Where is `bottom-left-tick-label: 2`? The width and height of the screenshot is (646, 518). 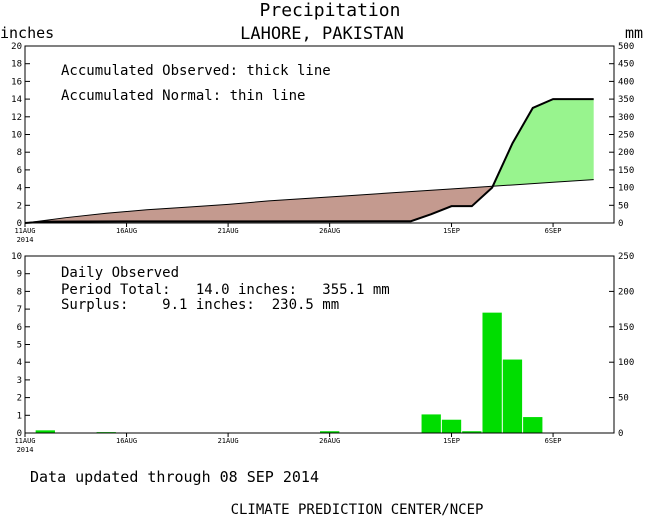
bottom-left-tick-label: 2 is located at coordinates (19, 399).